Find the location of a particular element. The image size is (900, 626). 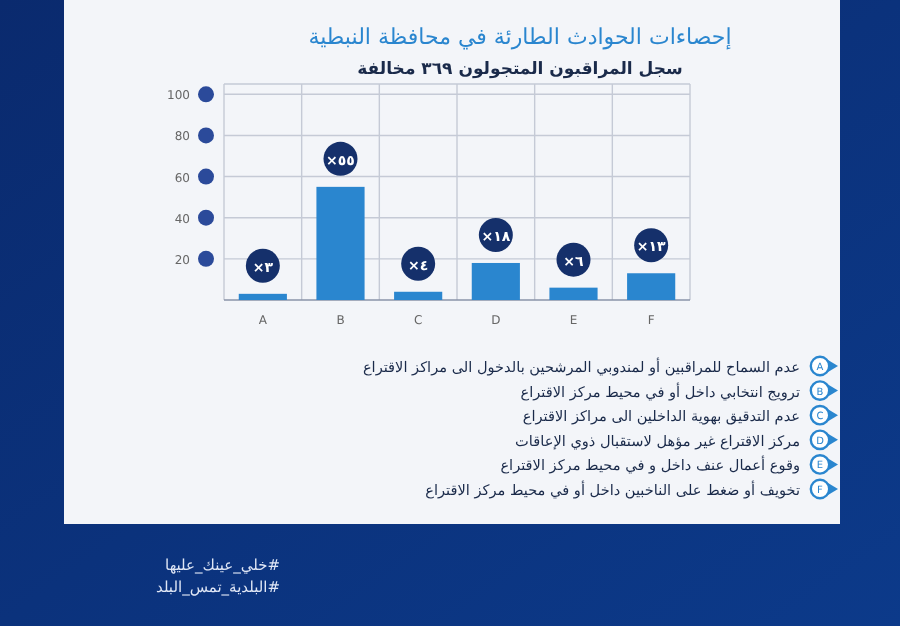

chart-subtitle: سجل المراقبون المتجولون ٣٦٩ مخالفة is located at coordinates (520, 70).